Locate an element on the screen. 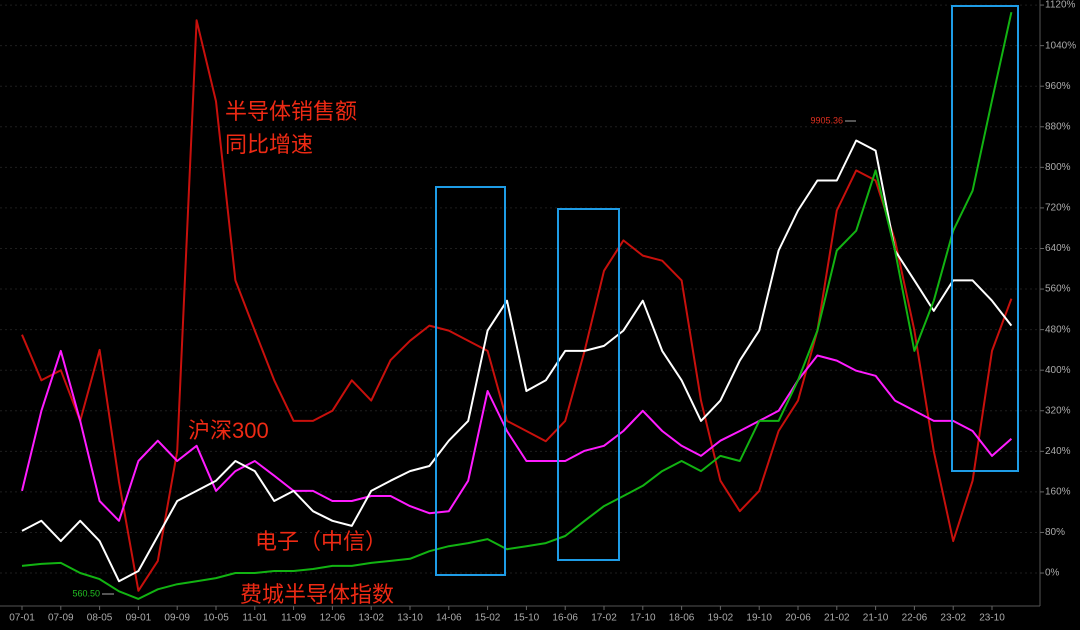 The image size is (1080, 630). y-tick-label: 320% is located at coordinates (1058, 410).